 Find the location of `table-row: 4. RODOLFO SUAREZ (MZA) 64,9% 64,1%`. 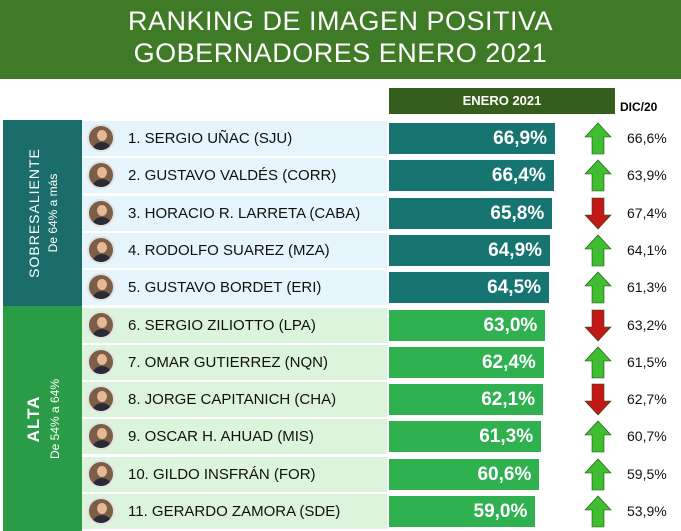

table-row: 4. RODOLFO SUAREZ (MZA) 64,9% 64,1% is located at coordinates (381, 250).